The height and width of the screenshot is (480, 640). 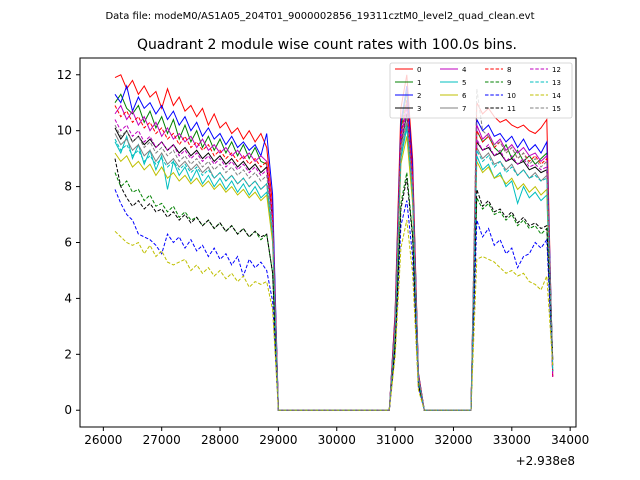 What do you see at coordinates (481, 90) in the screenshot?
I see `legend-box` at bounding box center [481, 90].